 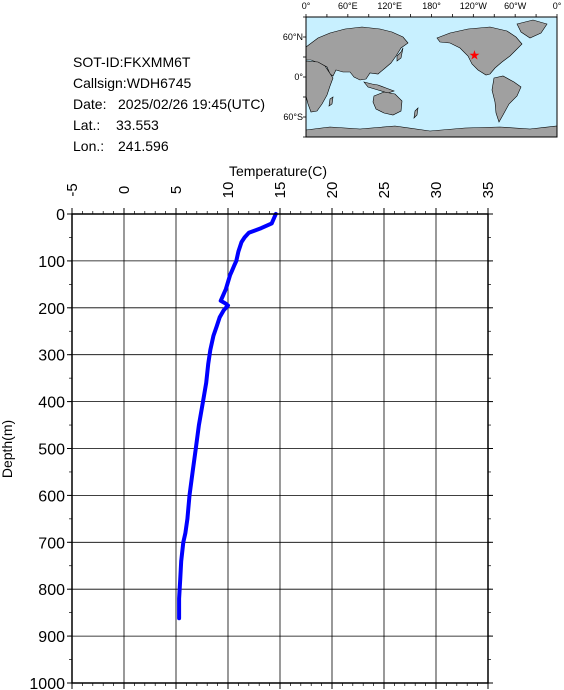 I want to click on y-axis-label: Depth(m), so click(x=7, y=449).